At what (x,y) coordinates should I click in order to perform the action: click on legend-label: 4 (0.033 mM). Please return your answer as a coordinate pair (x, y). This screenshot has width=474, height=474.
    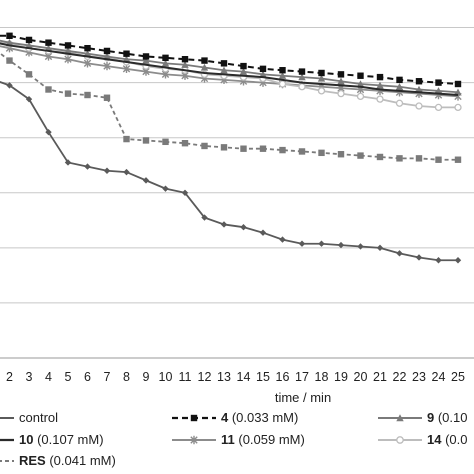
    Looking at the image, I should click on (259, 417).